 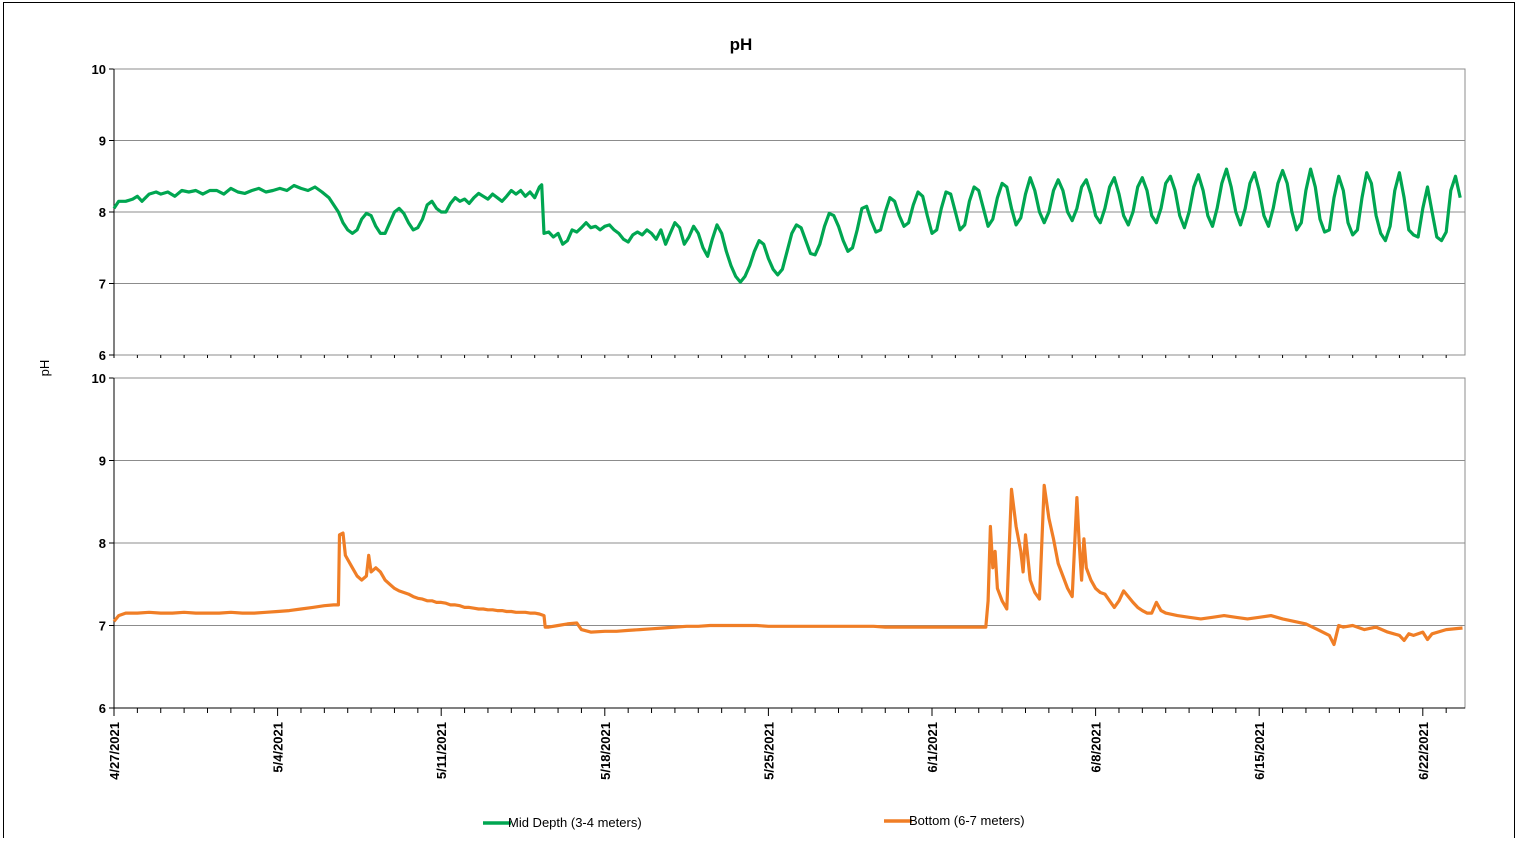 I want to click on x-tick-label: 6/8/2021, so click(x=1096, y=747).